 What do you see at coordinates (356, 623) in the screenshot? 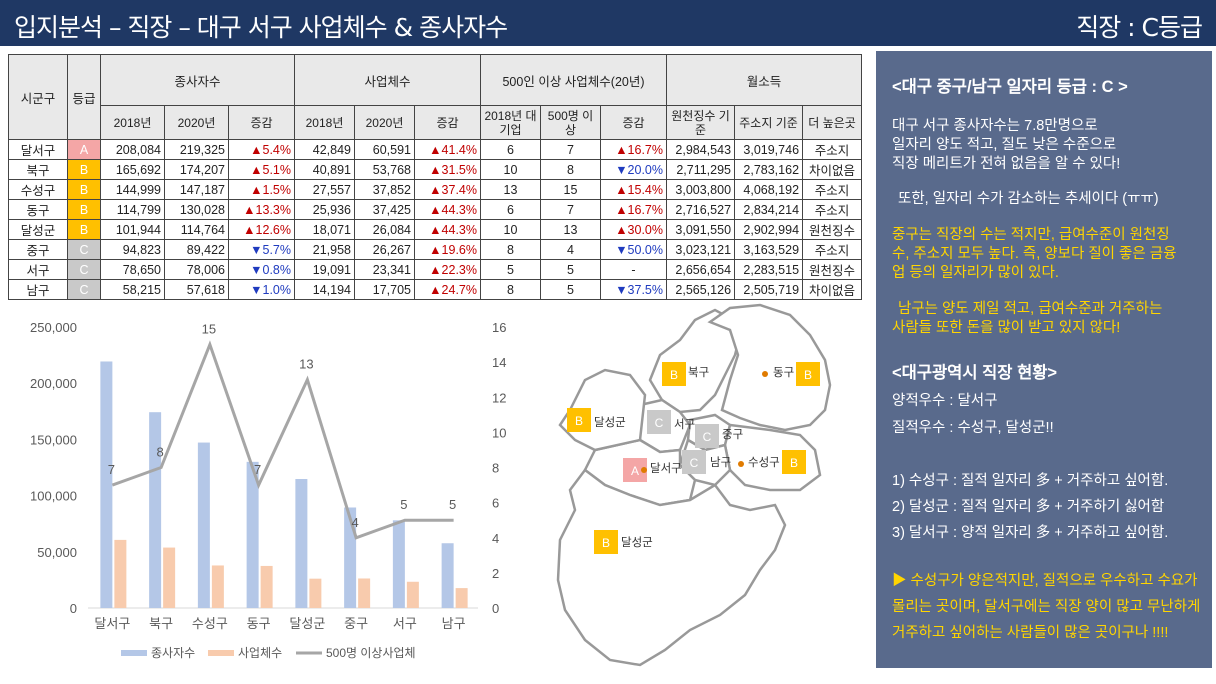
I see `x-tick-label: 중구` at bounding box center [356, 623].